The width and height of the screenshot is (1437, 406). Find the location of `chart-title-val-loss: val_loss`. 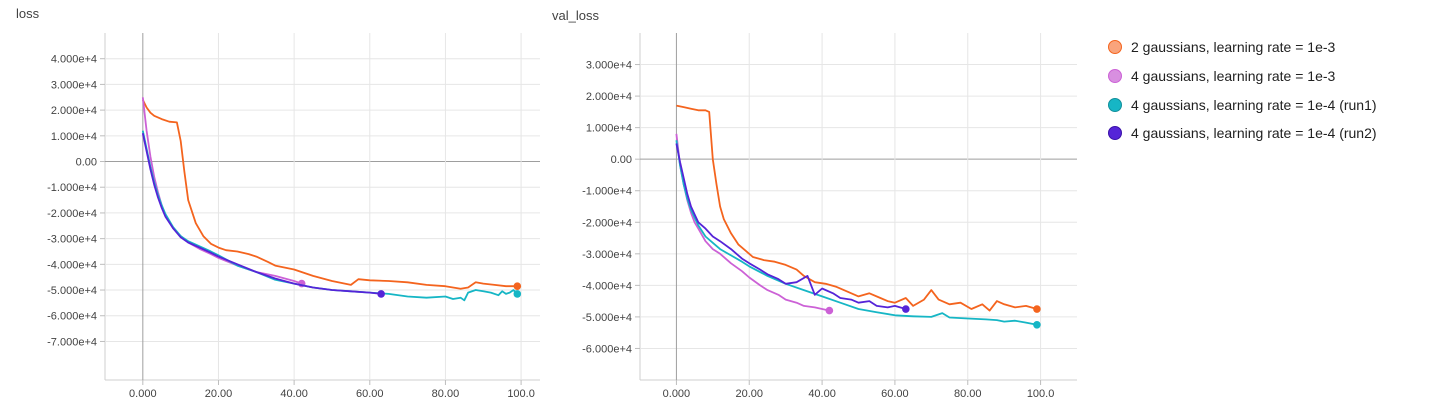

chart-title-val-loss: val_loss is located at coordinates (575, 15).